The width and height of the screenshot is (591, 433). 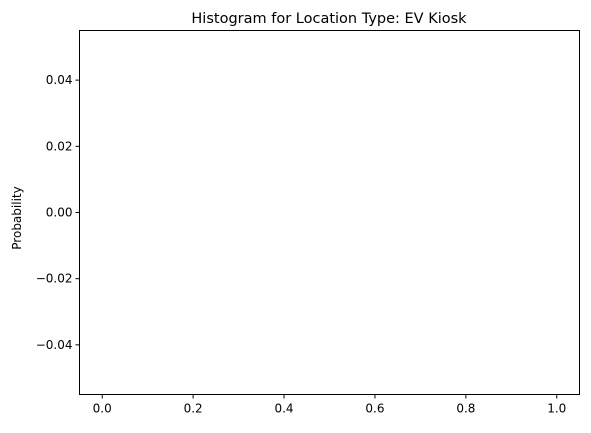 What do you see at coordinates (329, 19) in the screenshot?
I see `chart-title: Histogram for Location Type: EV Kiosk` at bounding box center [329, 19].